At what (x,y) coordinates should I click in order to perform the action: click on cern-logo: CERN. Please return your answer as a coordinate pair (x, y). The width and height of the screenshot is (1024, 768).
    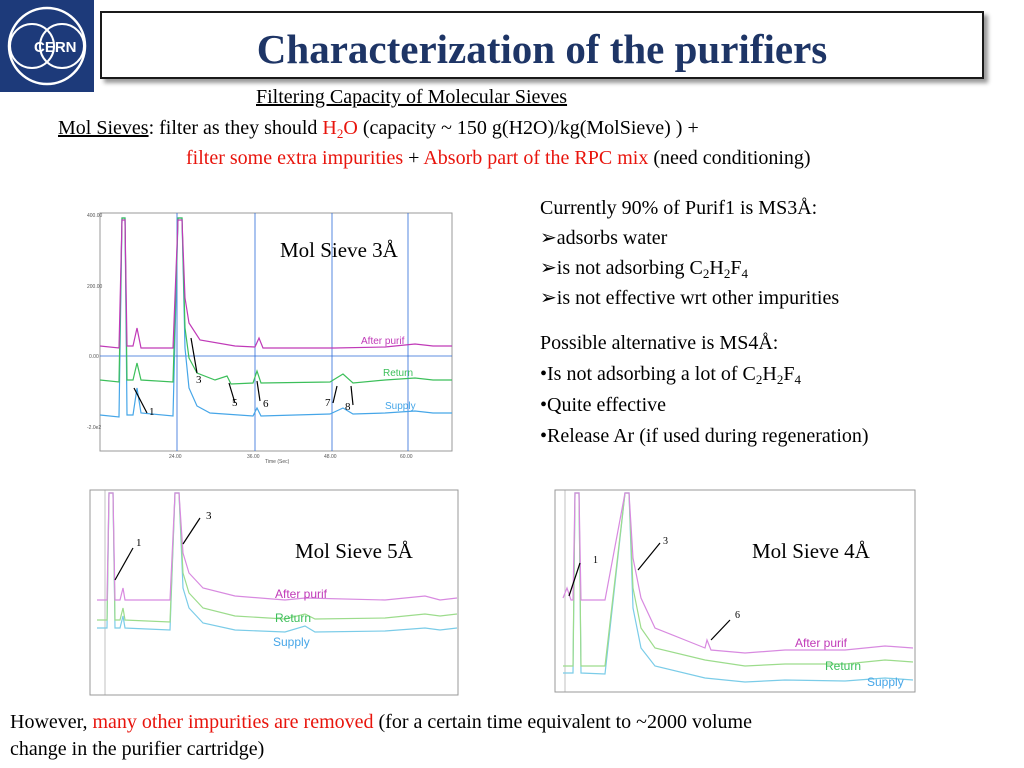
    Looking at the image, I should click on (47, 46).